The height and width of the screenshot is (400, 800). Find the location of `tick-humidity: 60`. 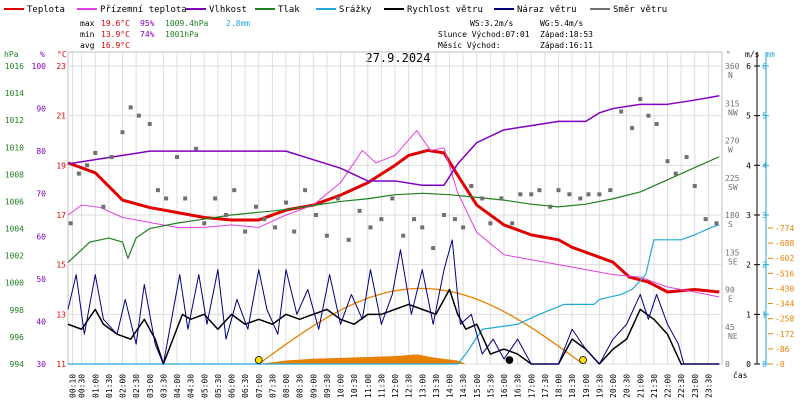

tick-humidity: 60 is located at coordinates (41, 236).